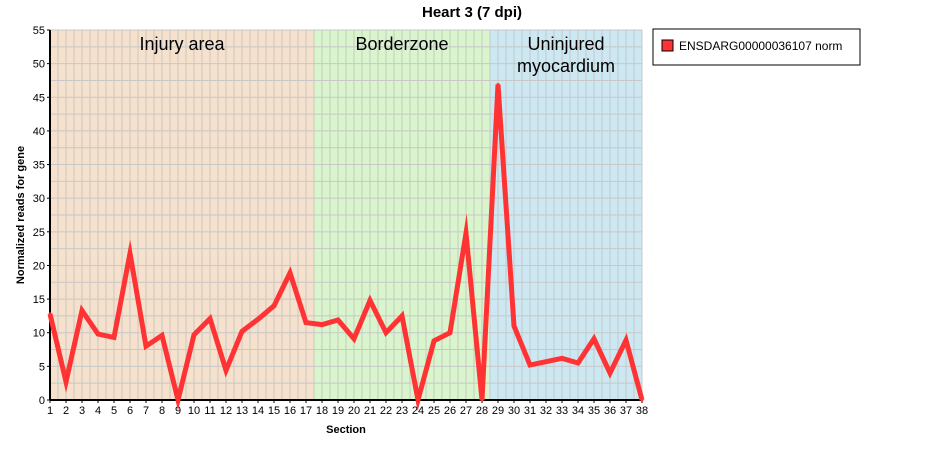 The width and height of the screenshot is (942, 450). I want to click on x-tick-label: 13, so click(242, 411).